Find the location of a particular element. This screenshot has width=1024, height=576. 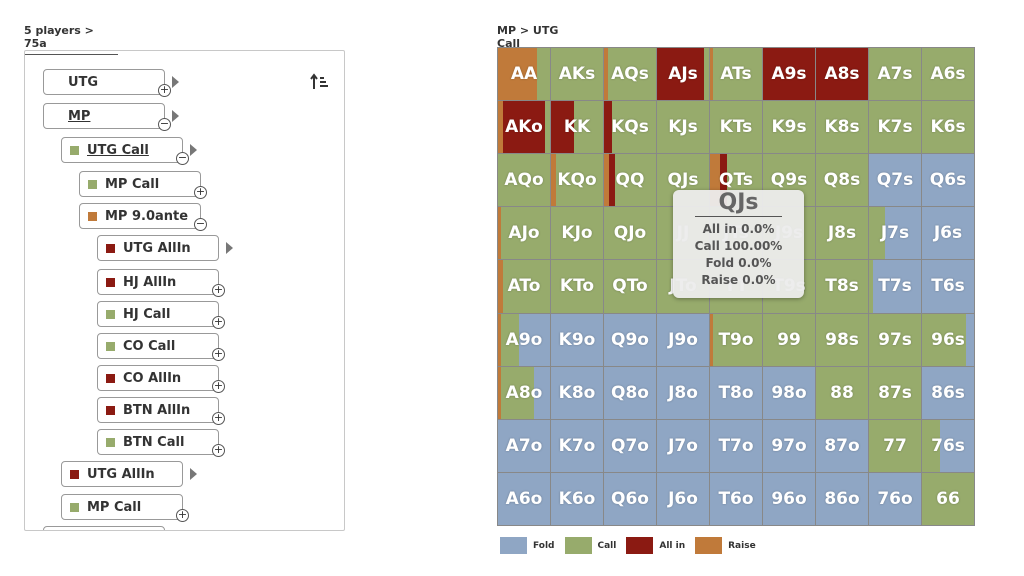

hand-cell: Q6s is located at coordinates (948, 180).